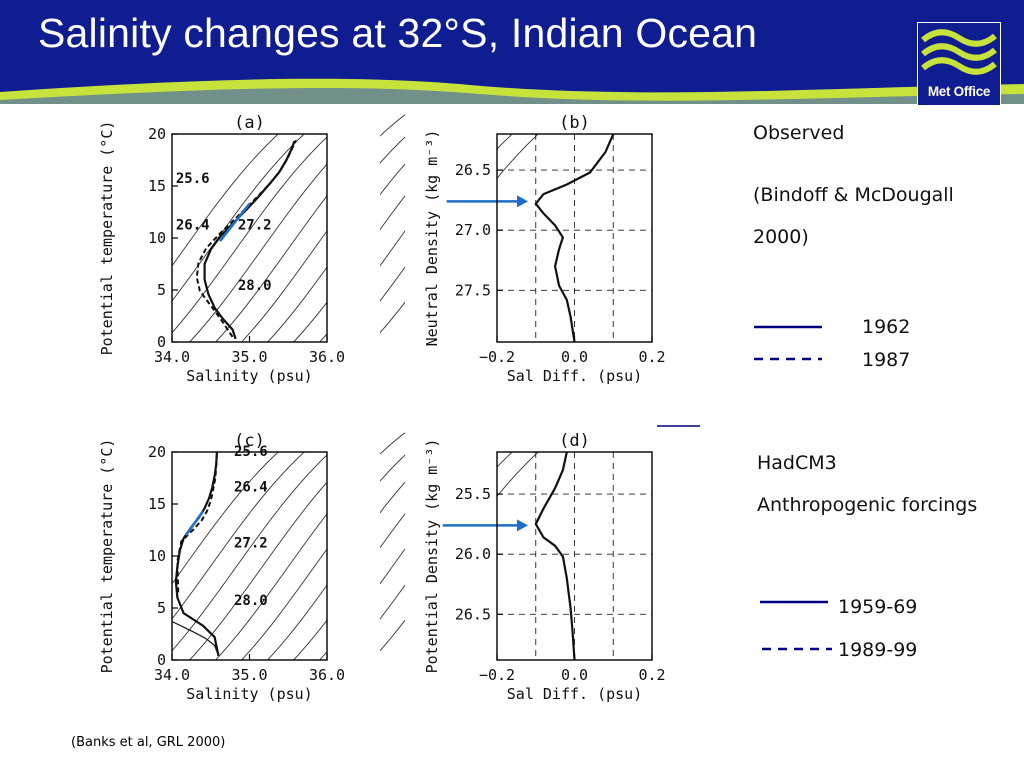  I want to click on series-solid-c, so click(197, 554).